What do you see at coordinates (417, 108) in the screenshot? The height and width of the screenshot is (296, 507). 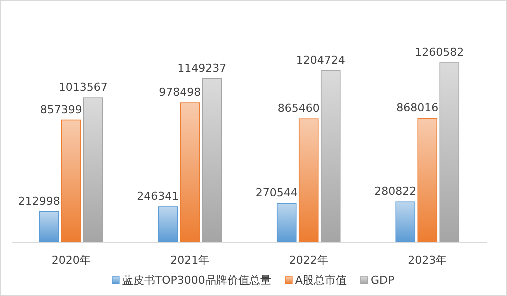 I see `data-label: 868016` at bounding box center [417, 108].